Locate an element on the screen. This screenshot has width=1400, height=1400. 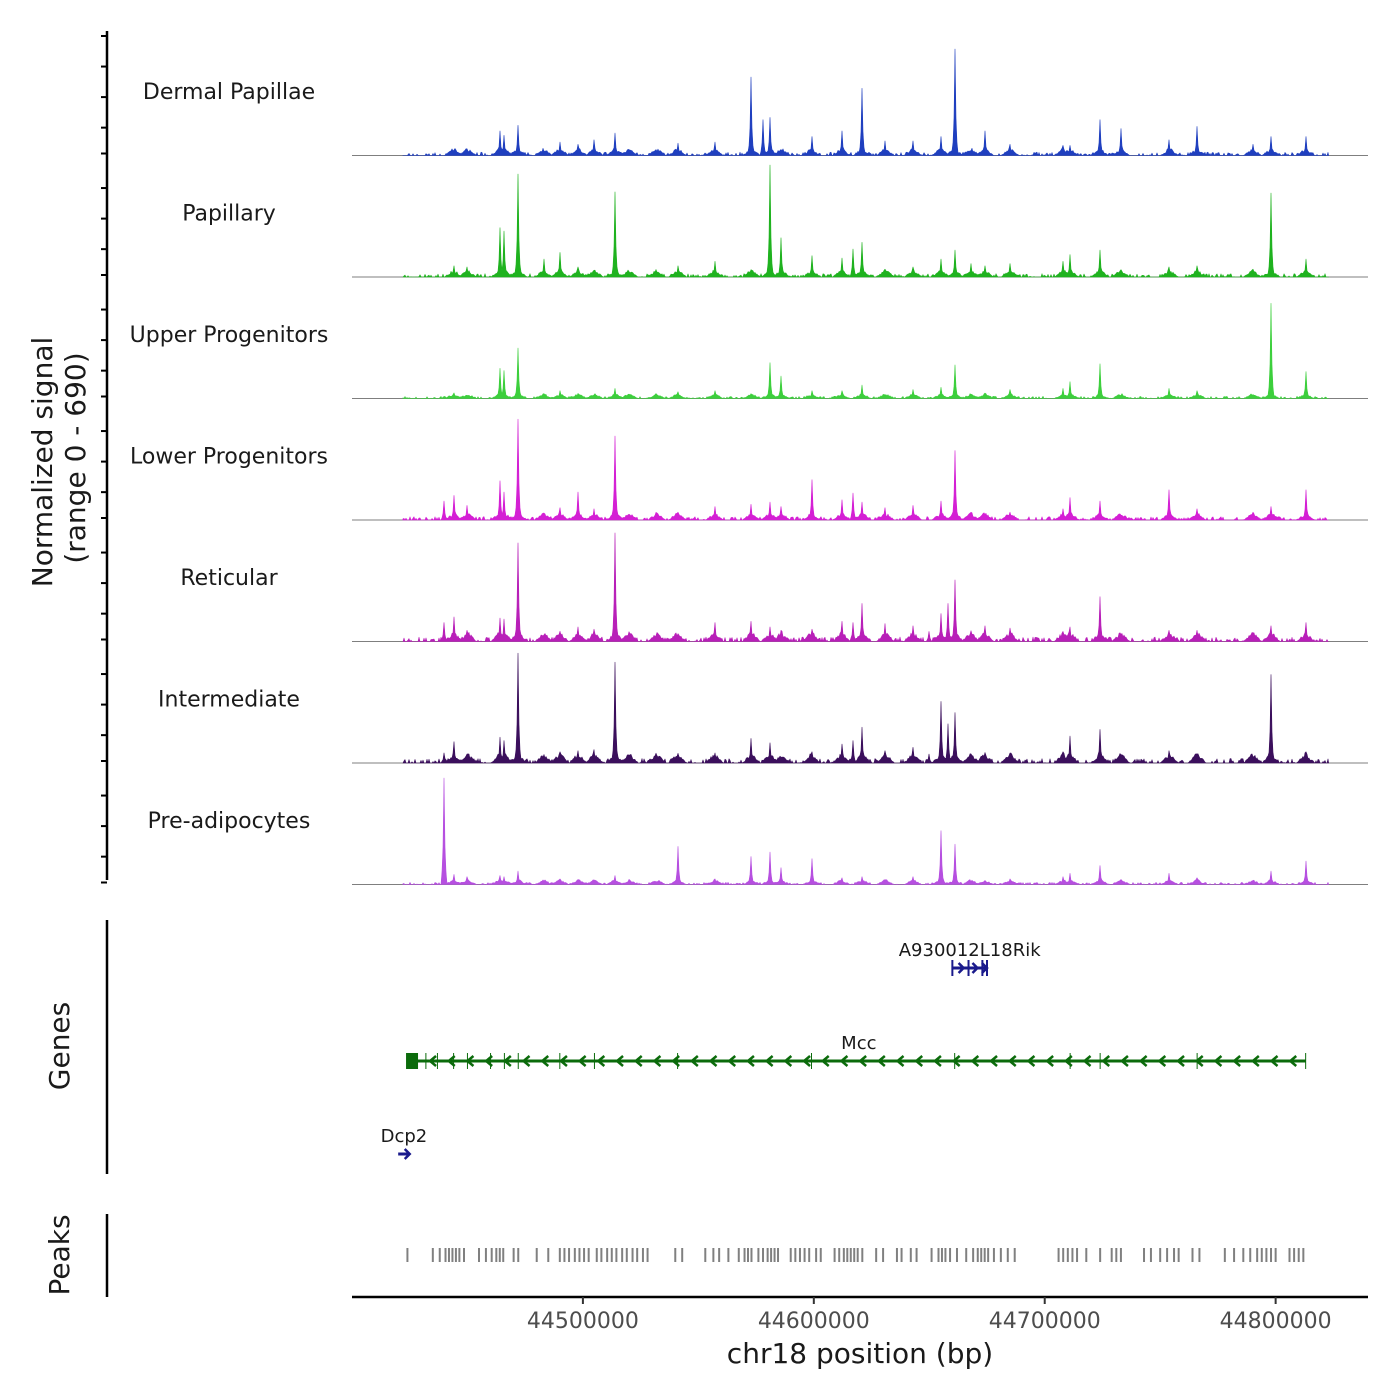
signal-papillary is located at coordinates (865, 221).